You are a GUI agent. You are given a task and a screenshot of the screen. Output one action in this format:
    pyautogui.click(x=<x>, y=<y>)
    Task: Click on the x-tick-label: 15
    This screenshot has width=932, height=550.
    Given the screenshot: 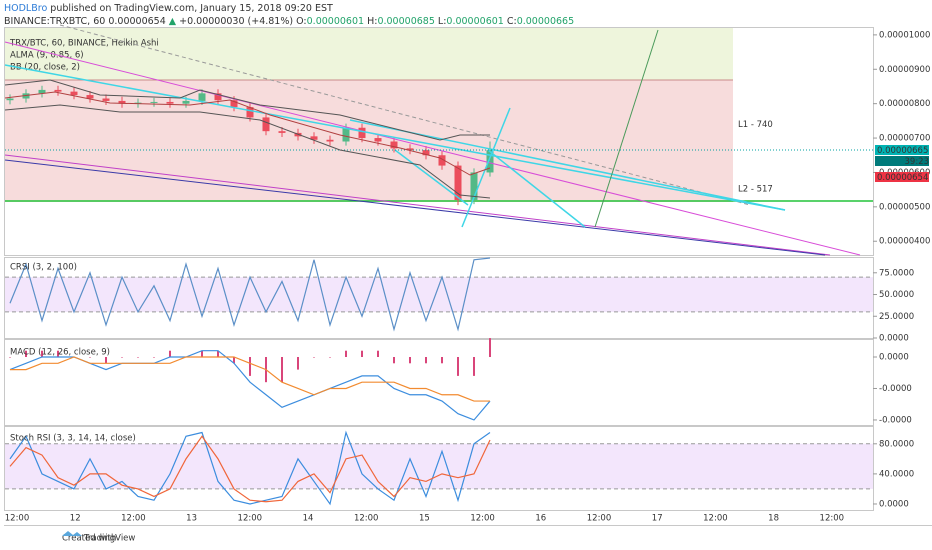 What is the action you would take?
    pyautogui.click(x=424, y=519)
    